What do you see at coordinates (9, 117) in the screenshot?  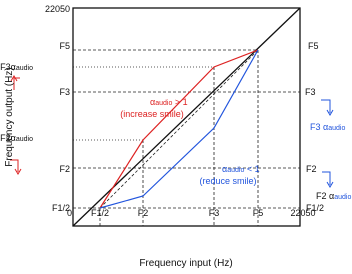 I see `y-label: Frequency output (Hz)` at bounding box center [9, 117].